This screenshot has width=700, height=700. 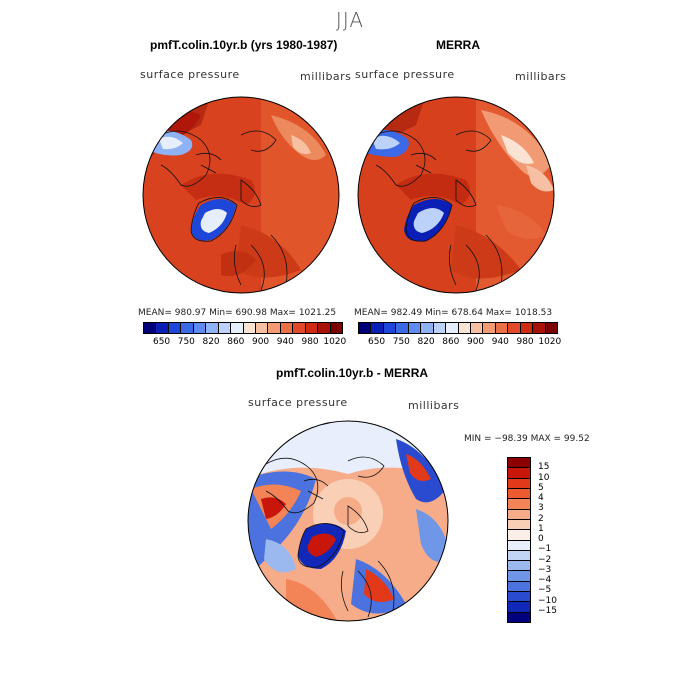 I want to click on colorbar-tick-label: 1, so click(x=541, y=528).